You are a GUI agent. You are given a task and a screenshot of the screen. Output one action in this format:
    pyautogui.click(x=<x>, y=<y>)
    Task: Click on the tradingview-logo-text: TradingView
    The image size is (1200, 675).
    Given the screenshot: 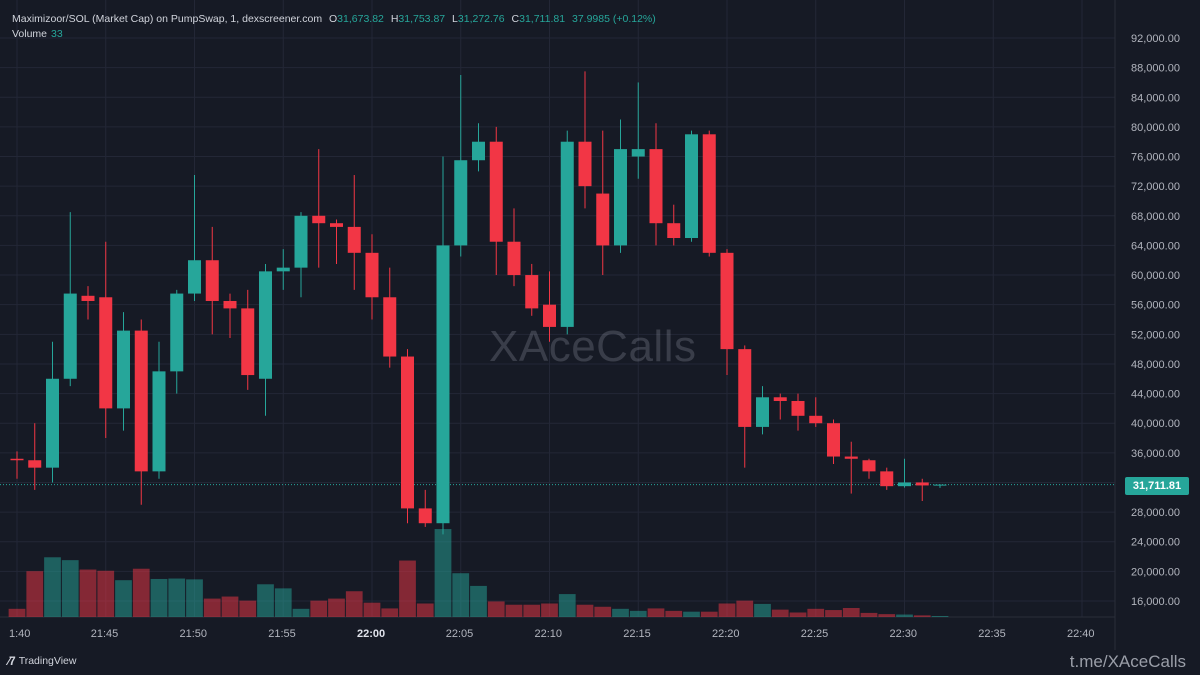 What is the action you would take?
    pyautogui.click(x=47, y=661)
    